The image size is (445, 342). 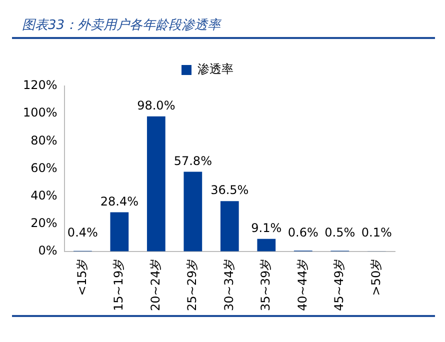 What do you see at coordinates (121, 25) in the screenshot?
I see `chart-title: 图表33：外卖用户各年龄段渗透率` at bounding box center [121, 25].